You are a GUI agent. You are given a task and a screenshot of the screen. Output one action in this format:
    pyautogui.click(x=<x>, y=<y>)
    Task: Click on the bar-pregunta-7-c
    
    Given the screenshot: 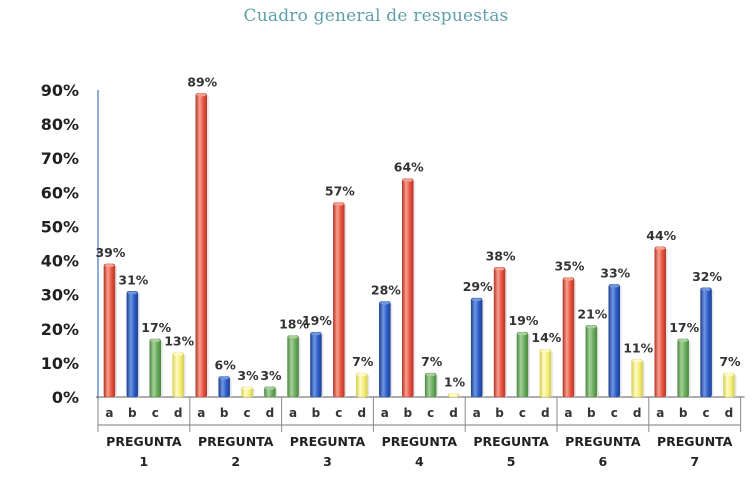 What is the action you would take?
    pyautogui.click(x=706, y=342)
    